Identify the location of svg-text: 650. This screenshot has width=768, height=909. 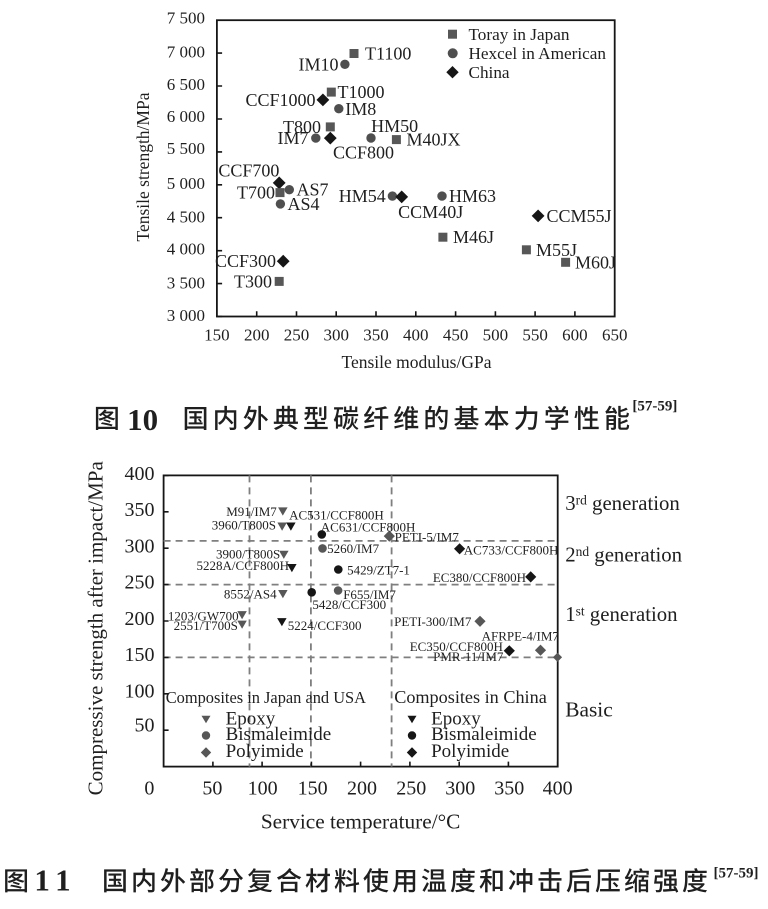
(615, 335).